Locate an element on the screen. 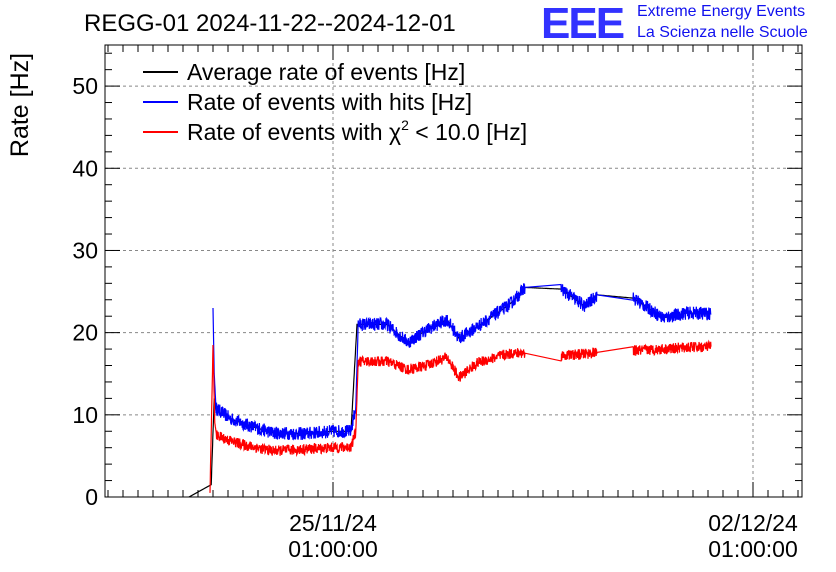 The image size is (836, 572). legend-label-suffix: < 10.0 [Hz] is located at coordinates (468, 132).